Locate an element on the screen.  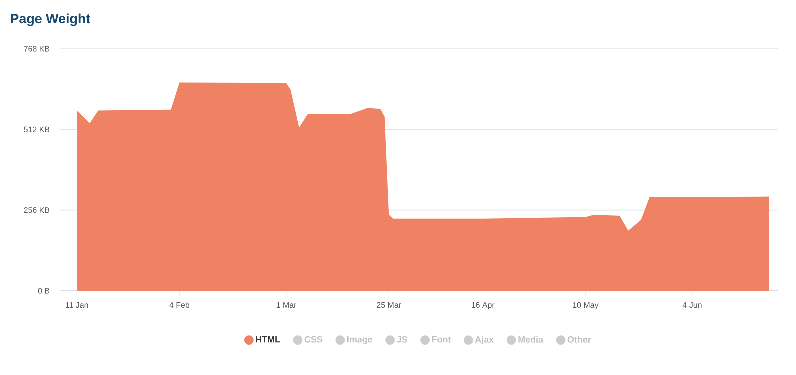
legend-label: Media is located at coordinates (531, 339).